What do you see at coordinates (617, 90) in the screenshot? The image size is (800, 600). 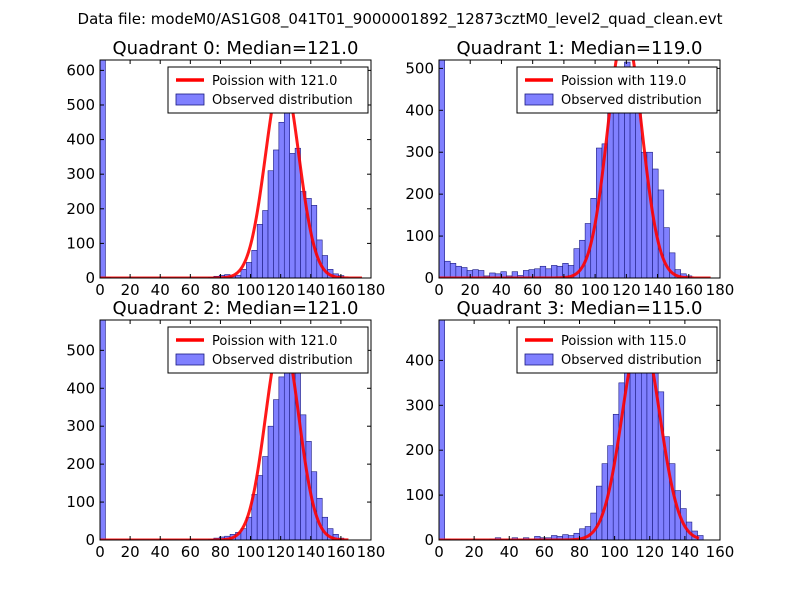 I see `legend: Poission with 119.0 Observed distribution` at bounding box center [617, 90].